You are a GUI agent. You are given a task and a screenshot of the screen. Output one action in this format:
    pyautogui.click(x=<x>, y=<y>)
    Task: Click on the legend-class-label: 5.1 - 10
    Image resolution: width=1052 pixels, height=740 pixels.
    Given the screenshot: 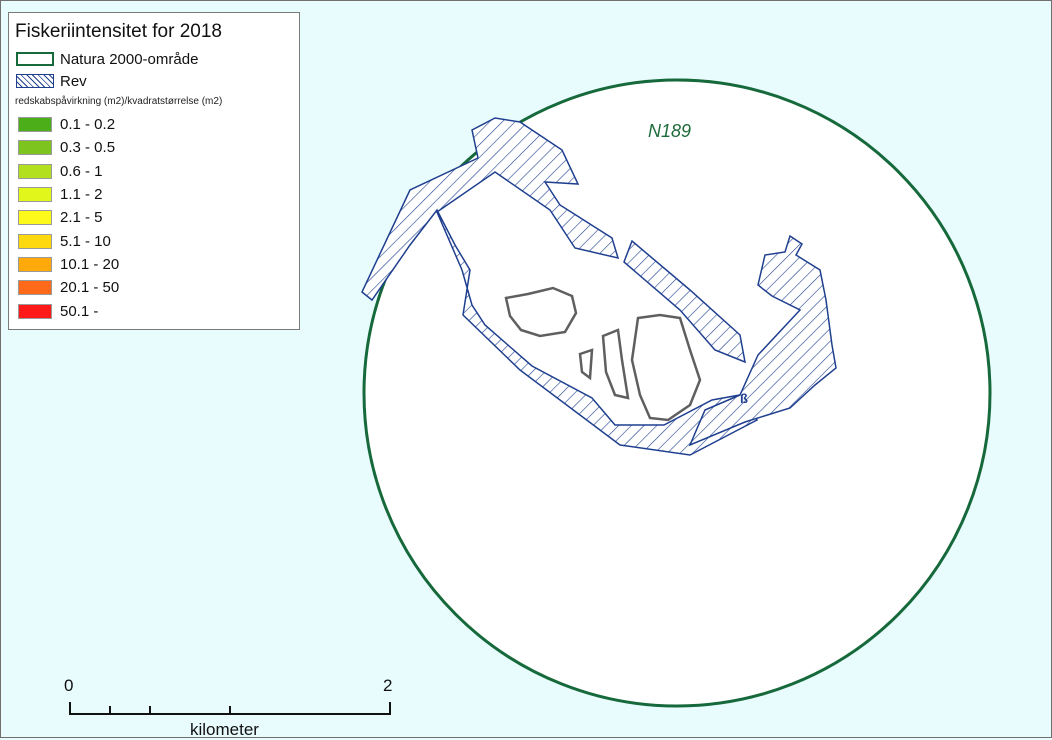 What is the action you would take?
    pyautogui.click(x=85, y=241)
    